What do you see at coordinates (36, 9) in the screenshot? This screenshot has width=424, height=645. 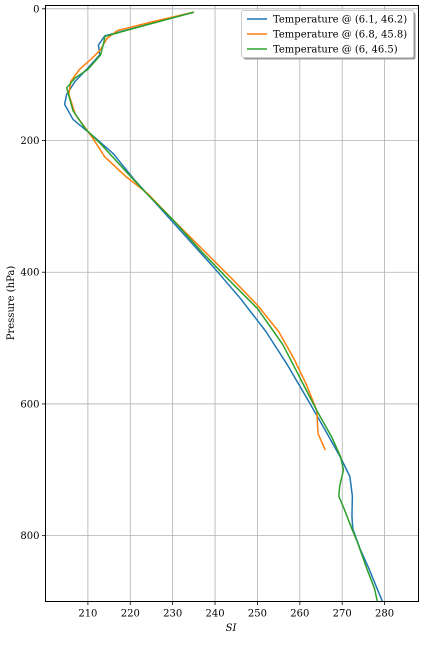 I see `y-tick-label: 0` at bounding box center [36, 9].